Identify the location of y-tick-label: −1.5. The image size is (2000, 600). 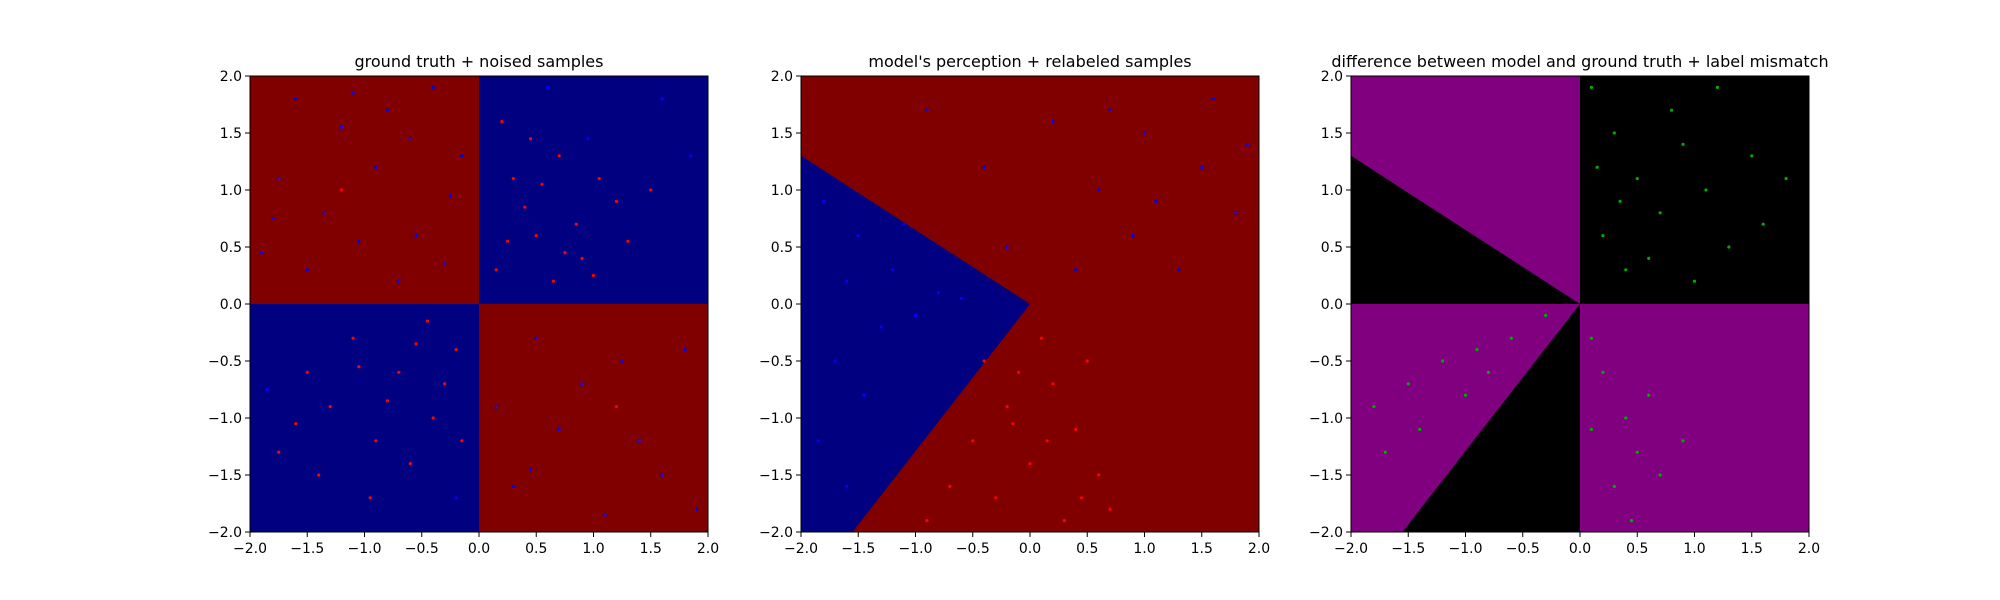
(225, 476).